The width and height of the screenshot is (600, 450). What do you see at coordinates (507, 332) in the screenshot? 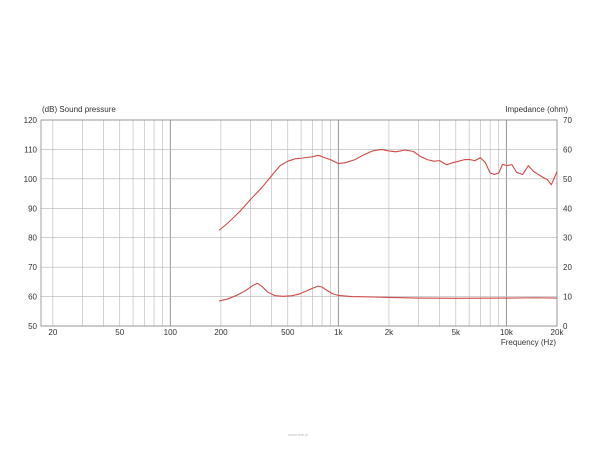
I see `x-tick-label: 10k` at bounding box center [507, 332].